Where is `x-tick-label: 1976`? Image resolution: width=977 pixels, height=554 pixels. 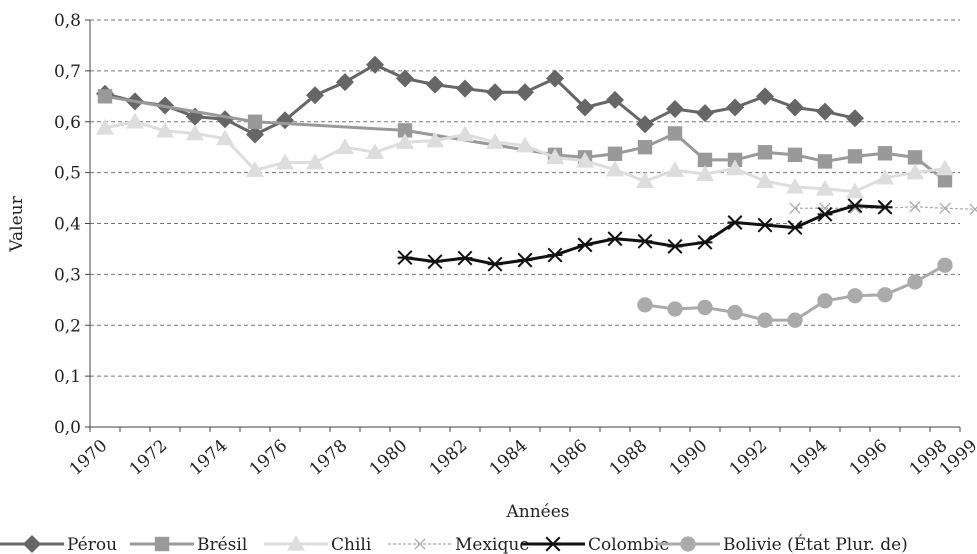
x-tick-label: 1976 is located at coordinates (269, 458).